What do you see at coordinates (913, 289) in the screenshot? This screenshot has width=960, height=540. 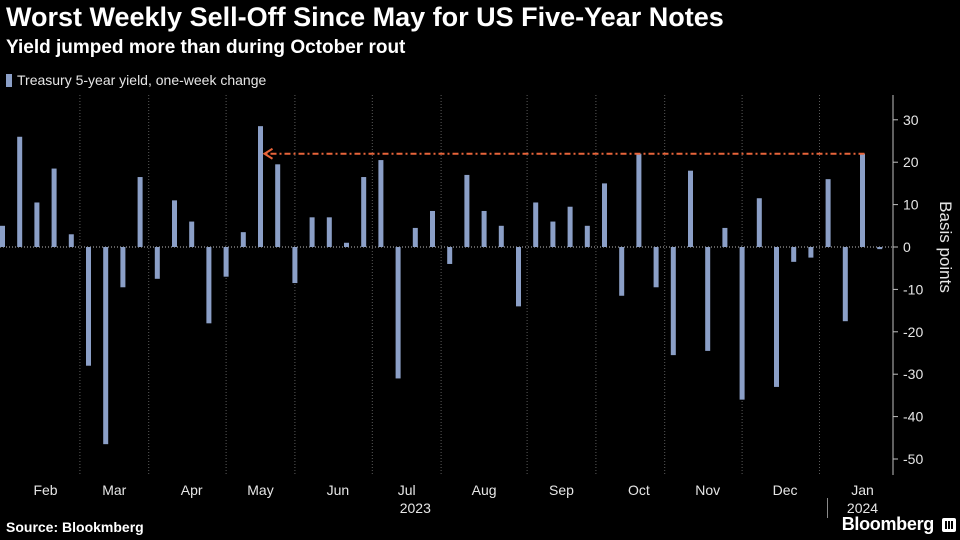 I see `y-tick-label: -10` at bounding box center [913, 289].